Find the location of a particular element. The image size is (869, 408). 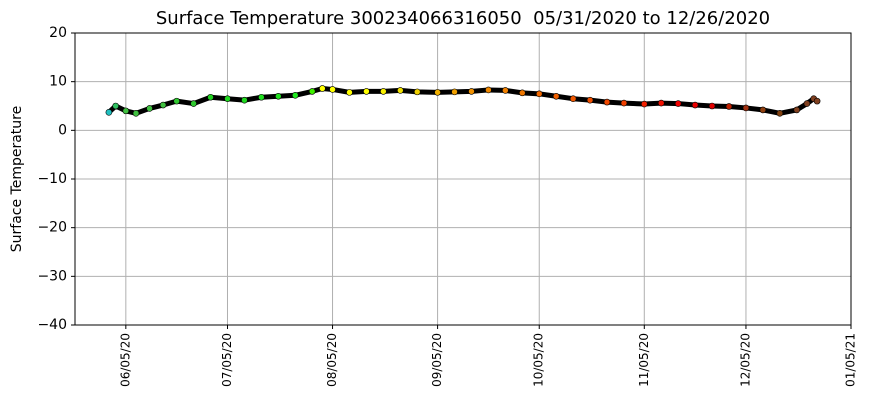

y-tick-label: 10 is located at coordinates (58, 82).